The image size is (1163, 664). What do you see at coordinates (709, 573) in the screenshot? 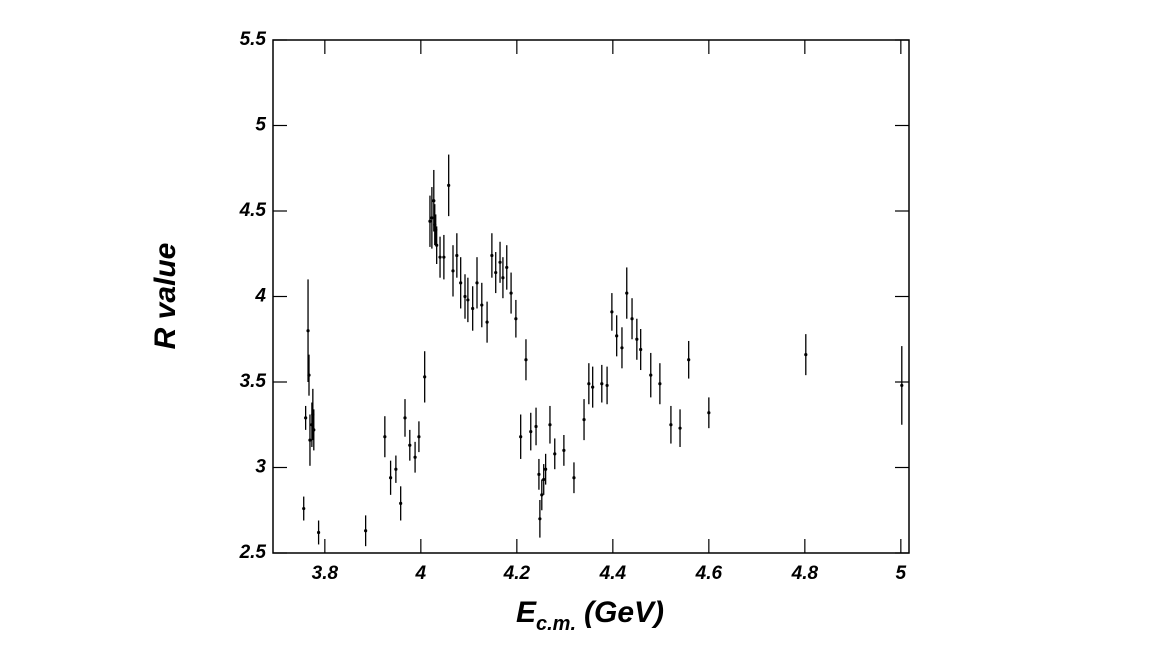
I see `x-tick-label: 4.6` at bounding box center [709, 573].